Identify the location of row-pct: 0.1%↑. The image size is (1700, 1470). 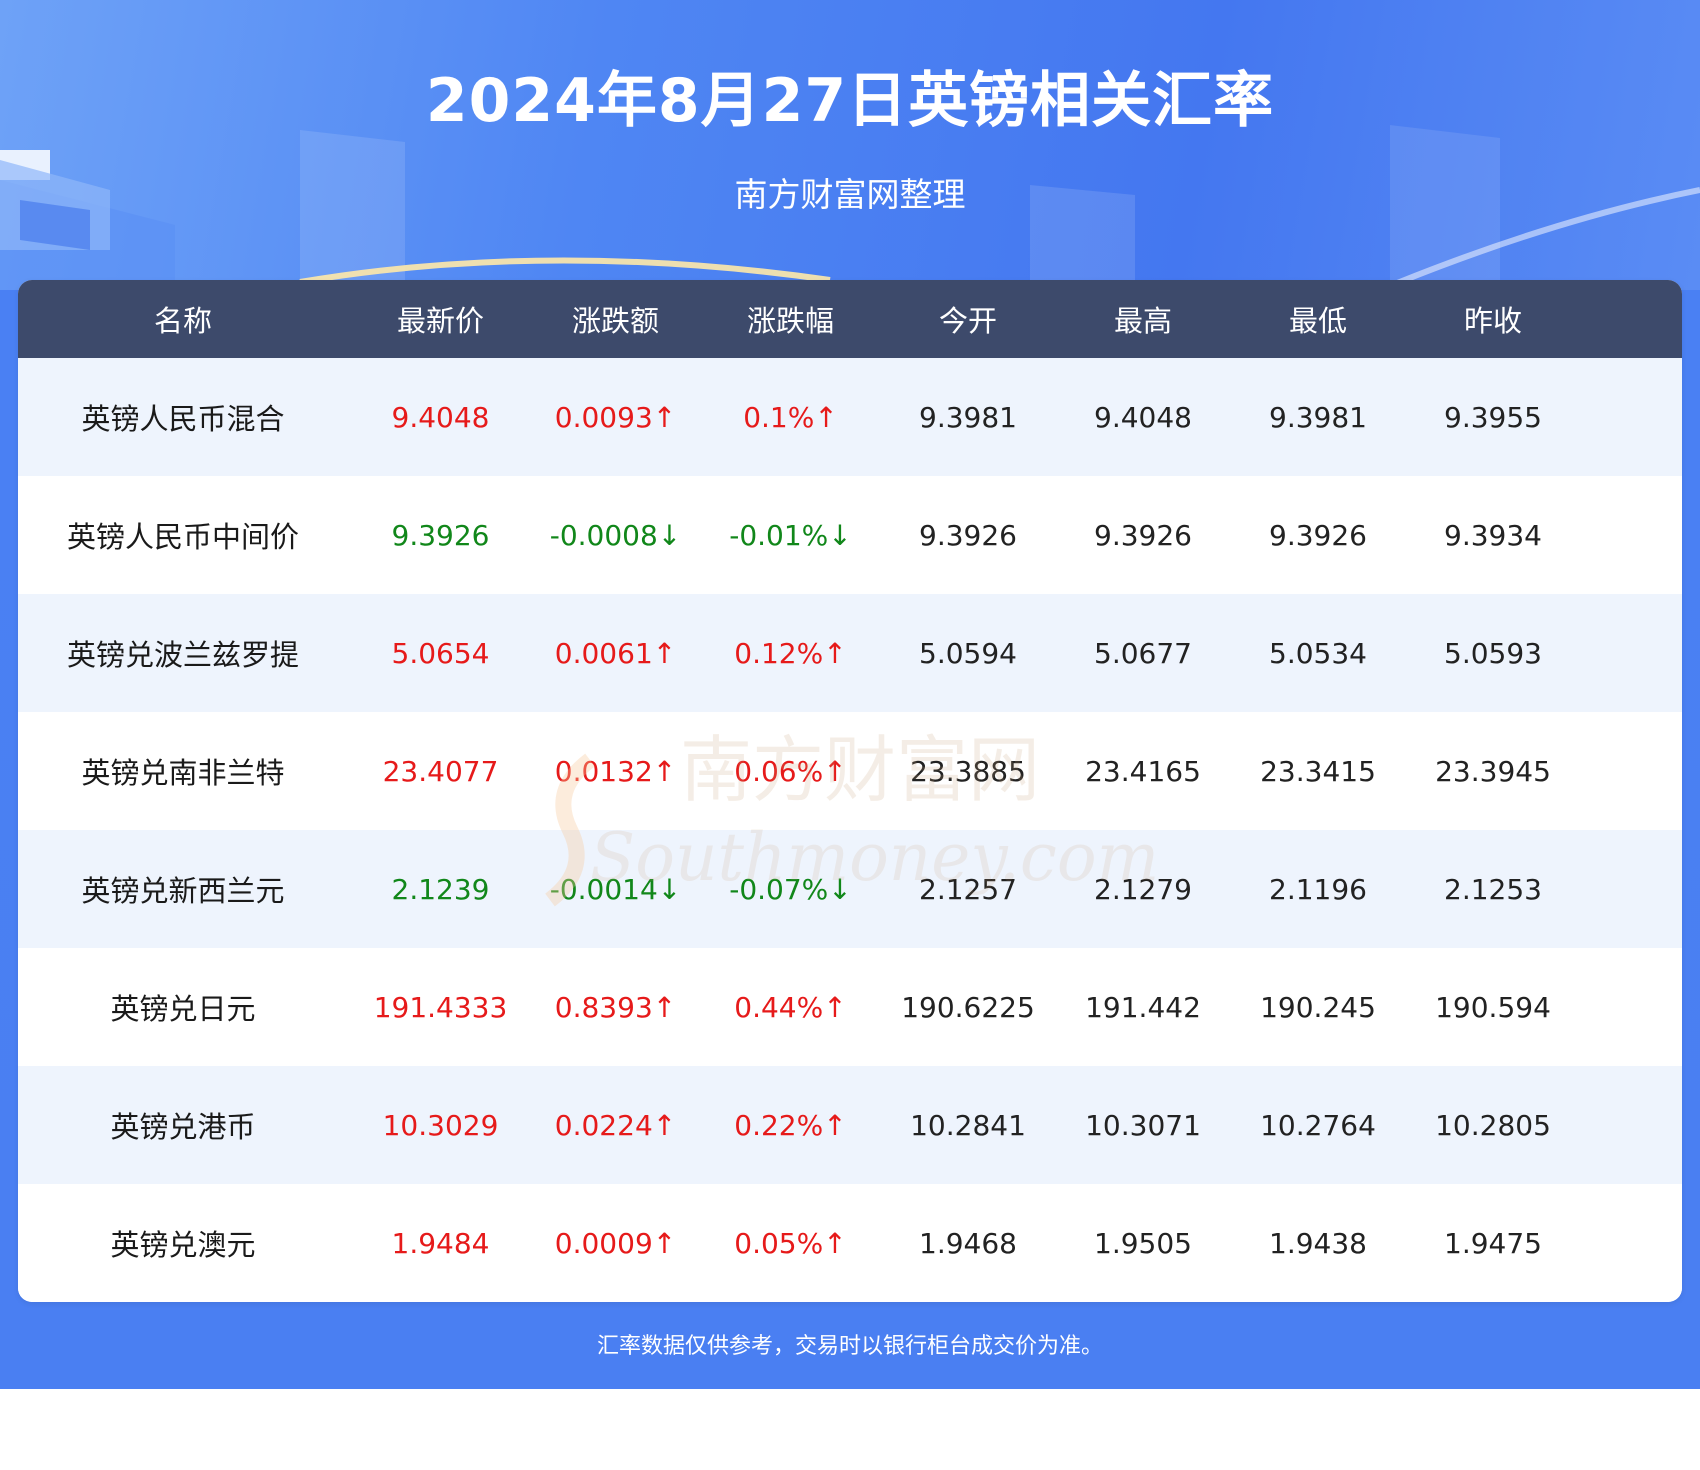
(790, 417).